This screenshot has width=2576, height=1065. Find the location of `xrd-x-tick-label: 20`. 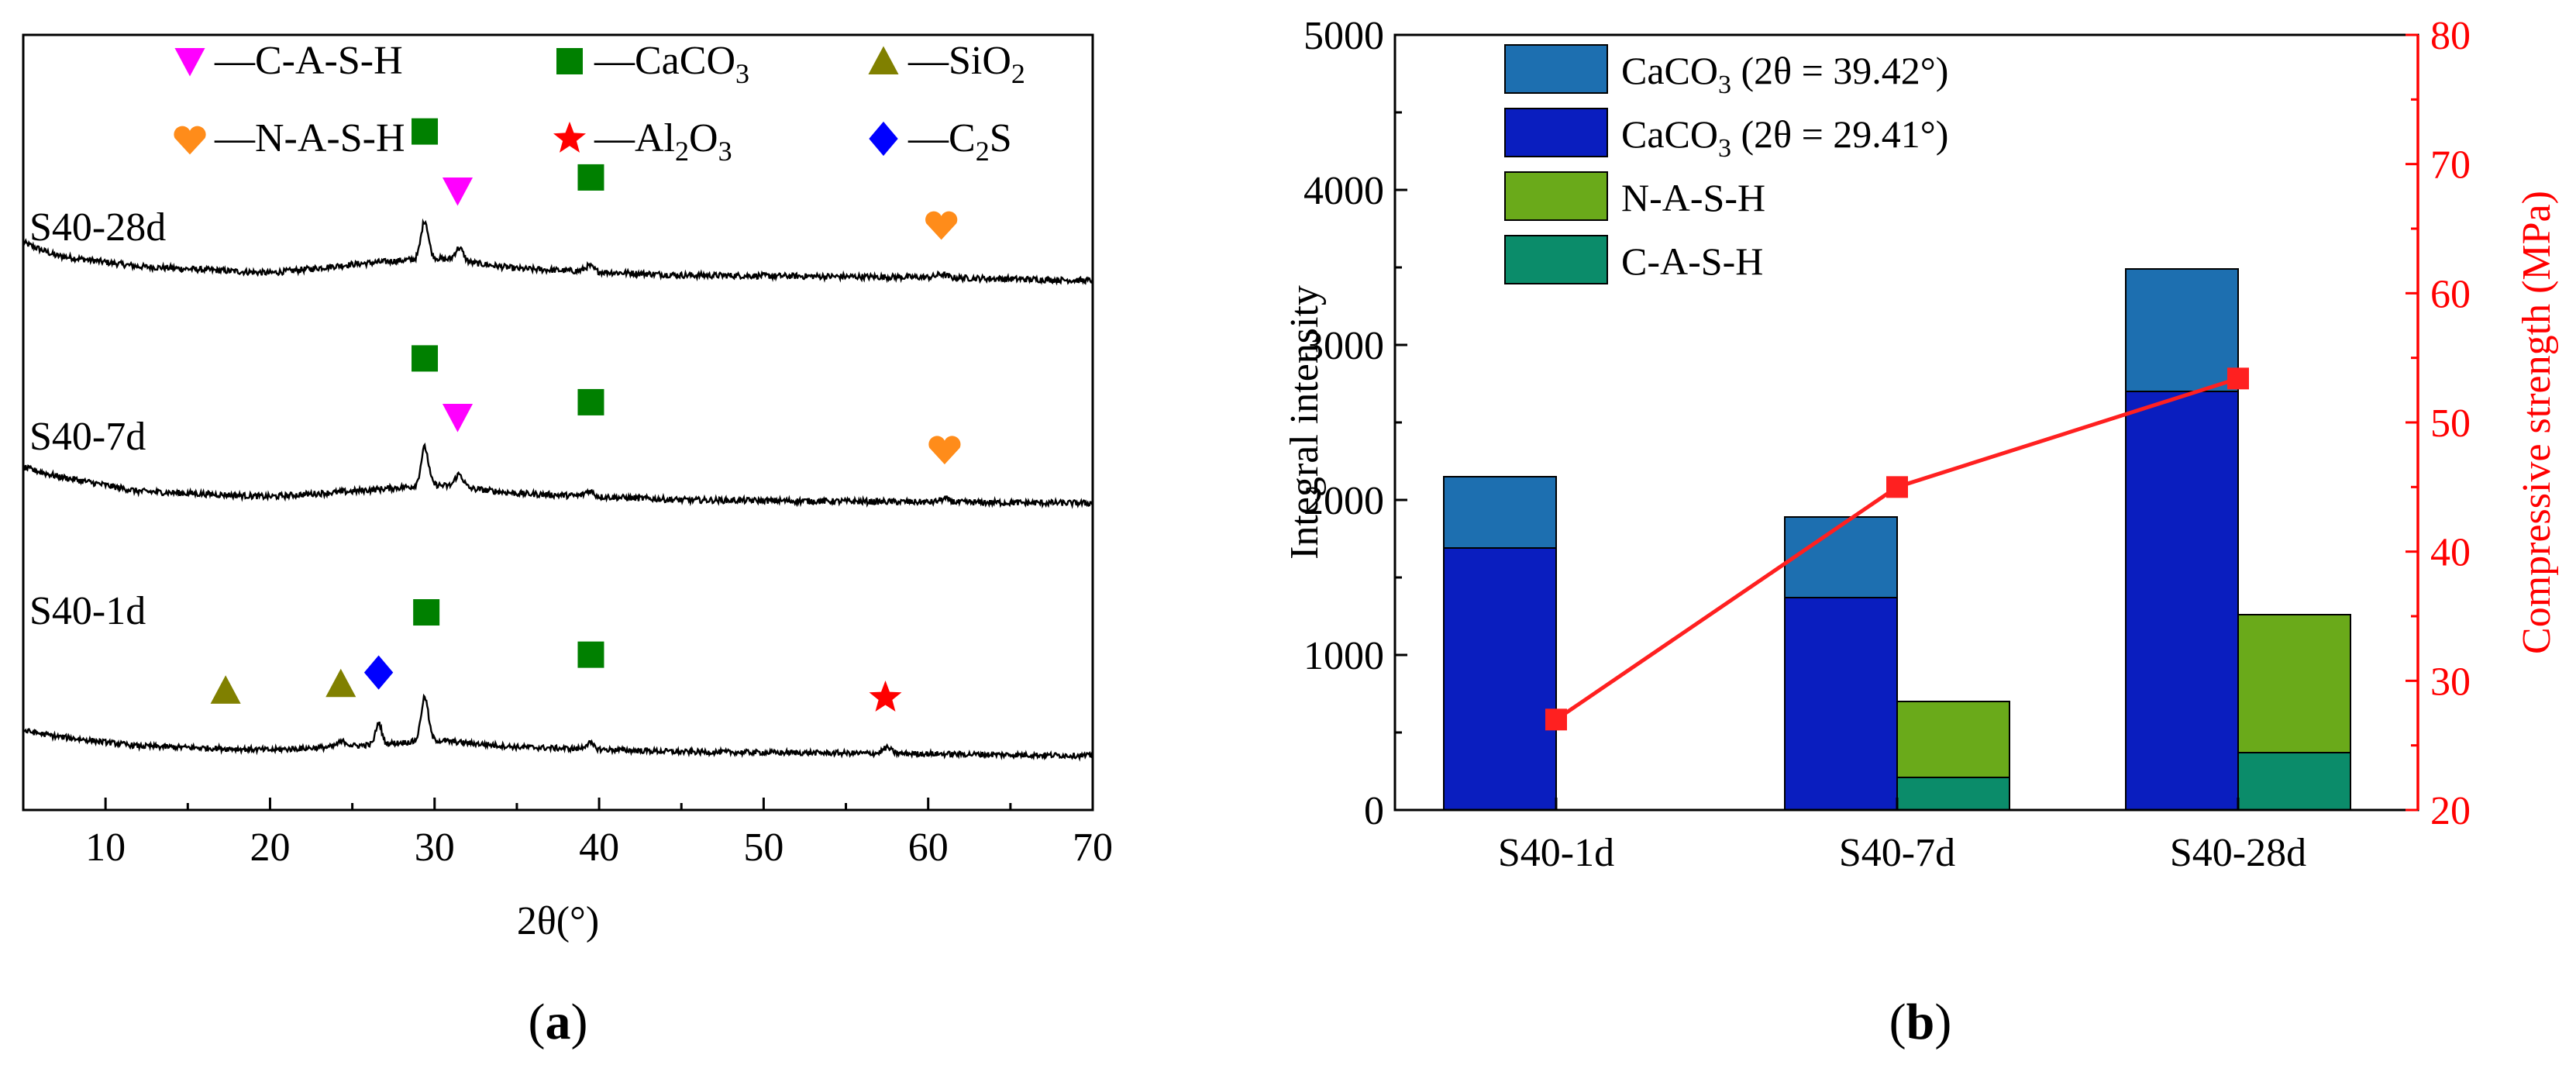

xrd-x-tick-label: 20 is located at coordinates (270, 848).